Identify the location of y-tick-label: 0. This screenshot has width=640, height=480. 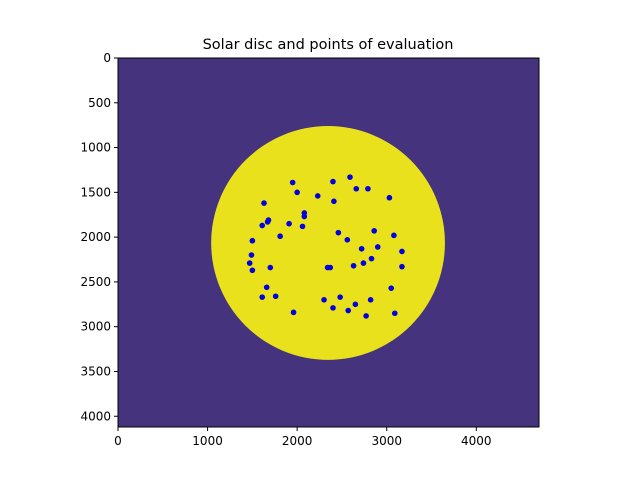
(107, 58).